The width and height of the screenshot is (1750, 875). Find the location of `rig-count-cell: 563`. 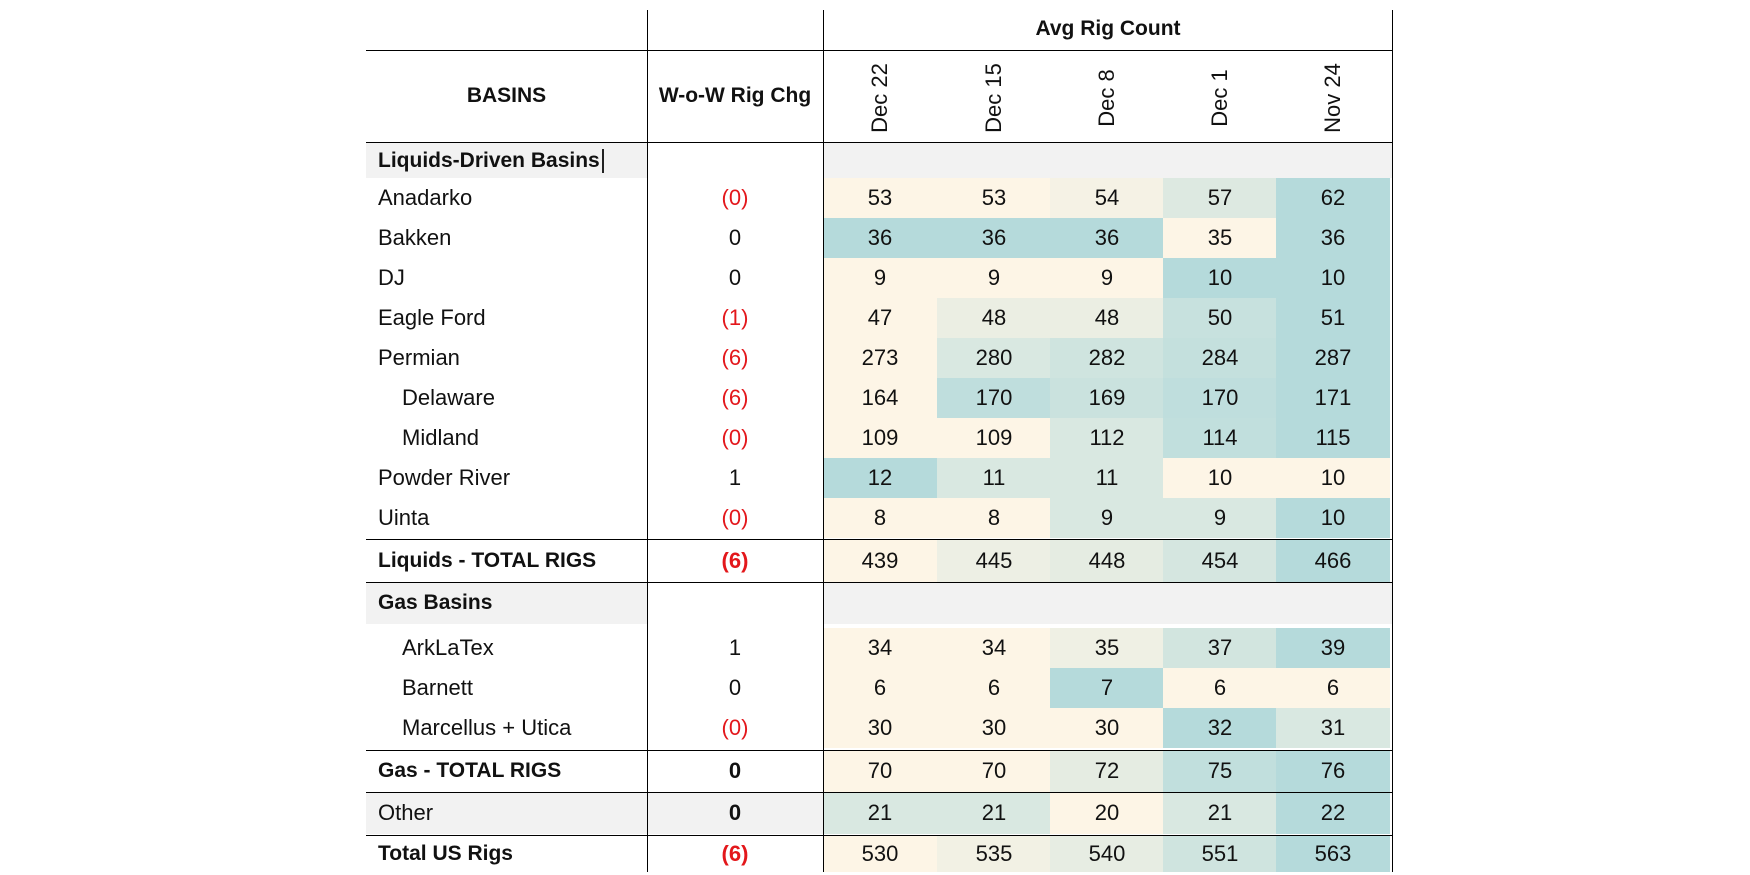

rig-count-cell: 563 is located at coordinates (1333, 853).